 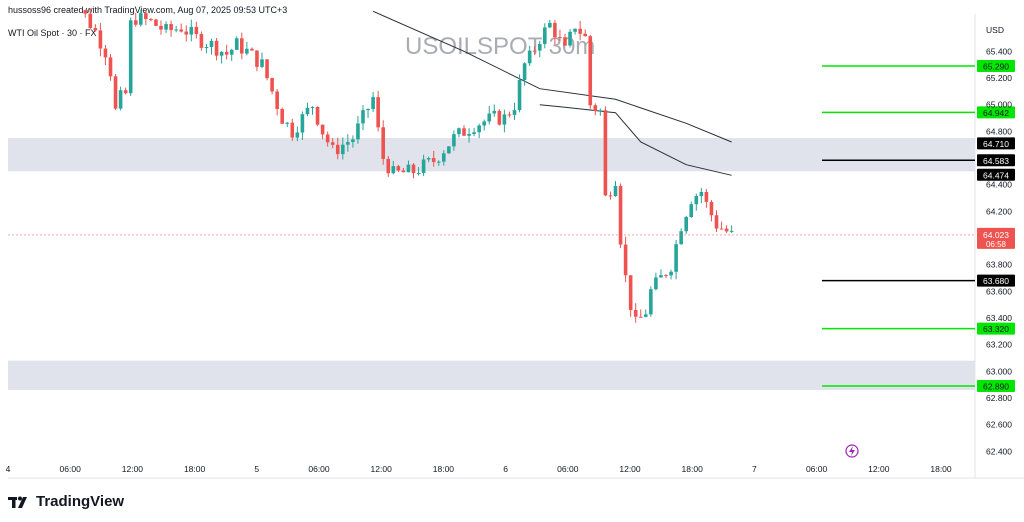 I want to click on price-tick-label: 64.200, so click(x=999, y=211).